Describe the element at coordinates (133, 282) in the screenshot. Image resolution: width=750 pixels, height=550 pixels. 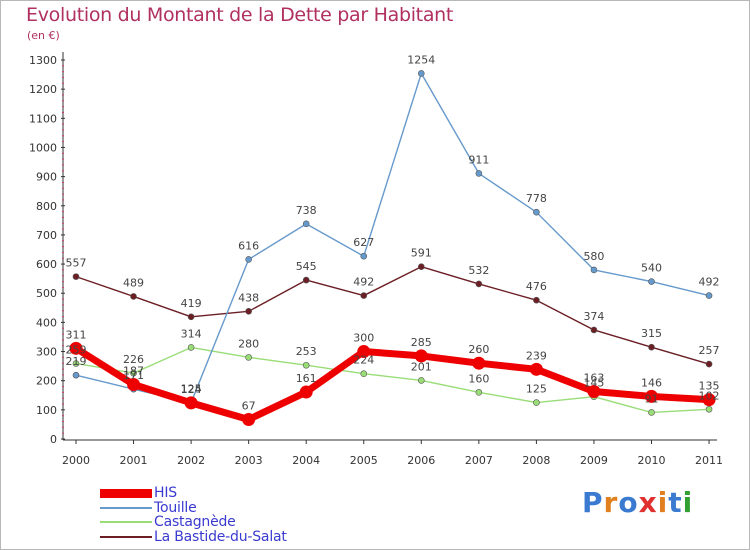
I see `data-label-la-bastide-du-salat: 489` at that location.